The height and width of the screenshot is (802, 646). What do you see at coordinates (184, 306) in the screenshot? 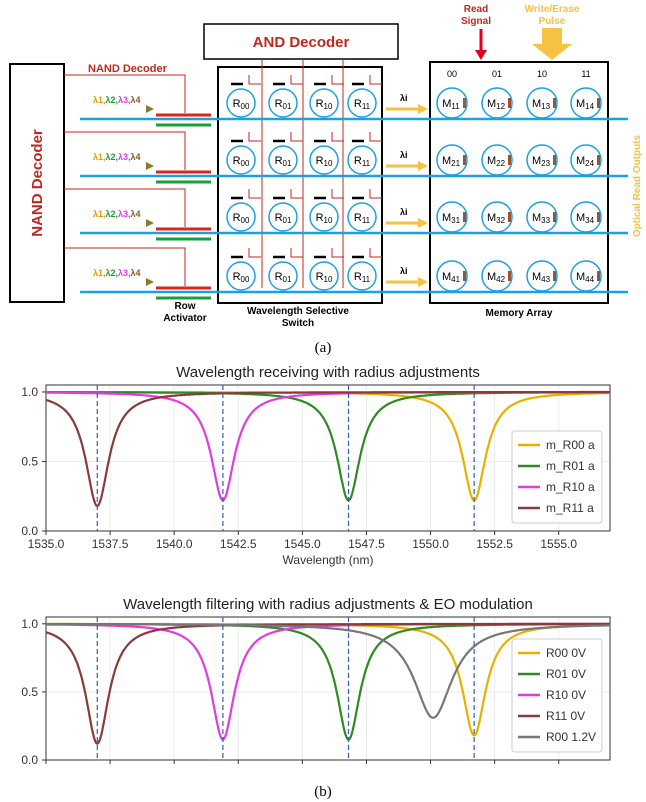
I see `row-activator-label: Row` at bounding box center [184, 306].